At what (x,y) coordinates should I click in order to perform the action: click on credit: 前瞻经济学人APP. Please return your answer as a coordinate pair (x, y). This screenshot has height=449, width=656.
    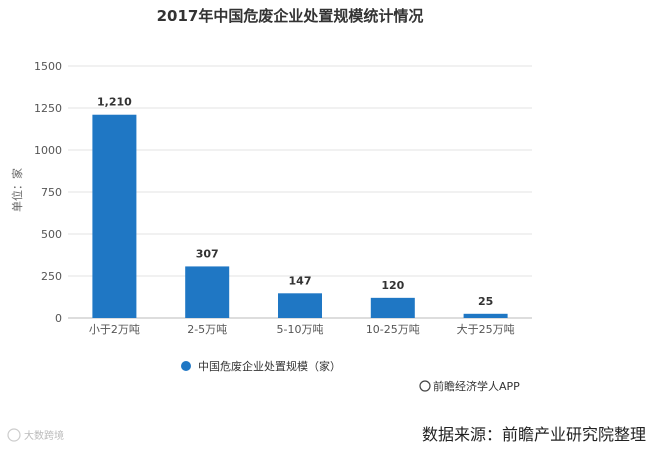
    Looking at the image, I should click on (469, 386).